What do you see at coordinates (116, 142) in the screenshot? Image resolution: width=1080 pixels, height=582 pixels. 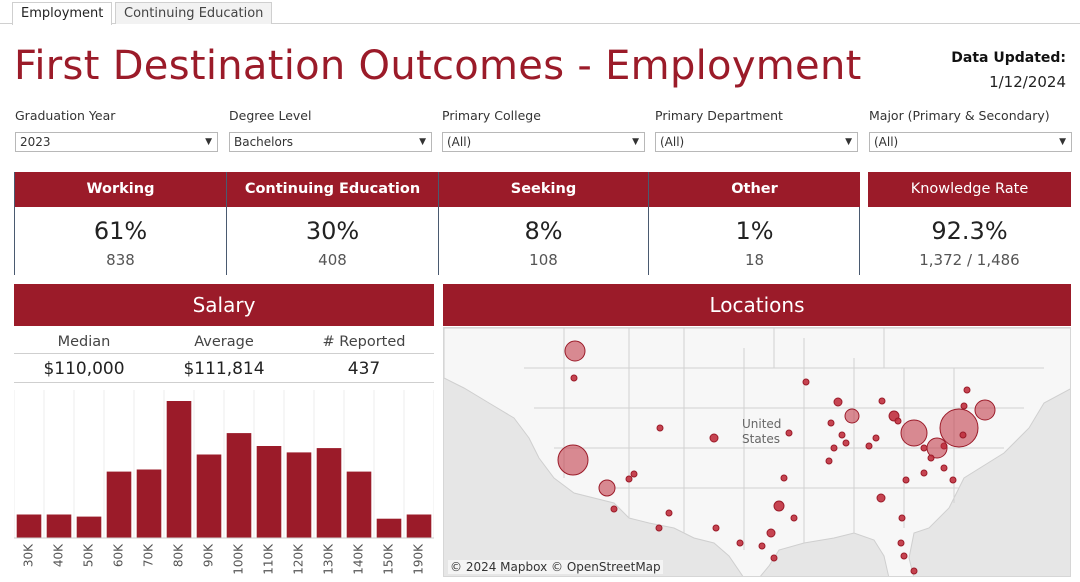 I see `graduation-year-dropdown: 2023 ▼` at bounding box center [116, 142].